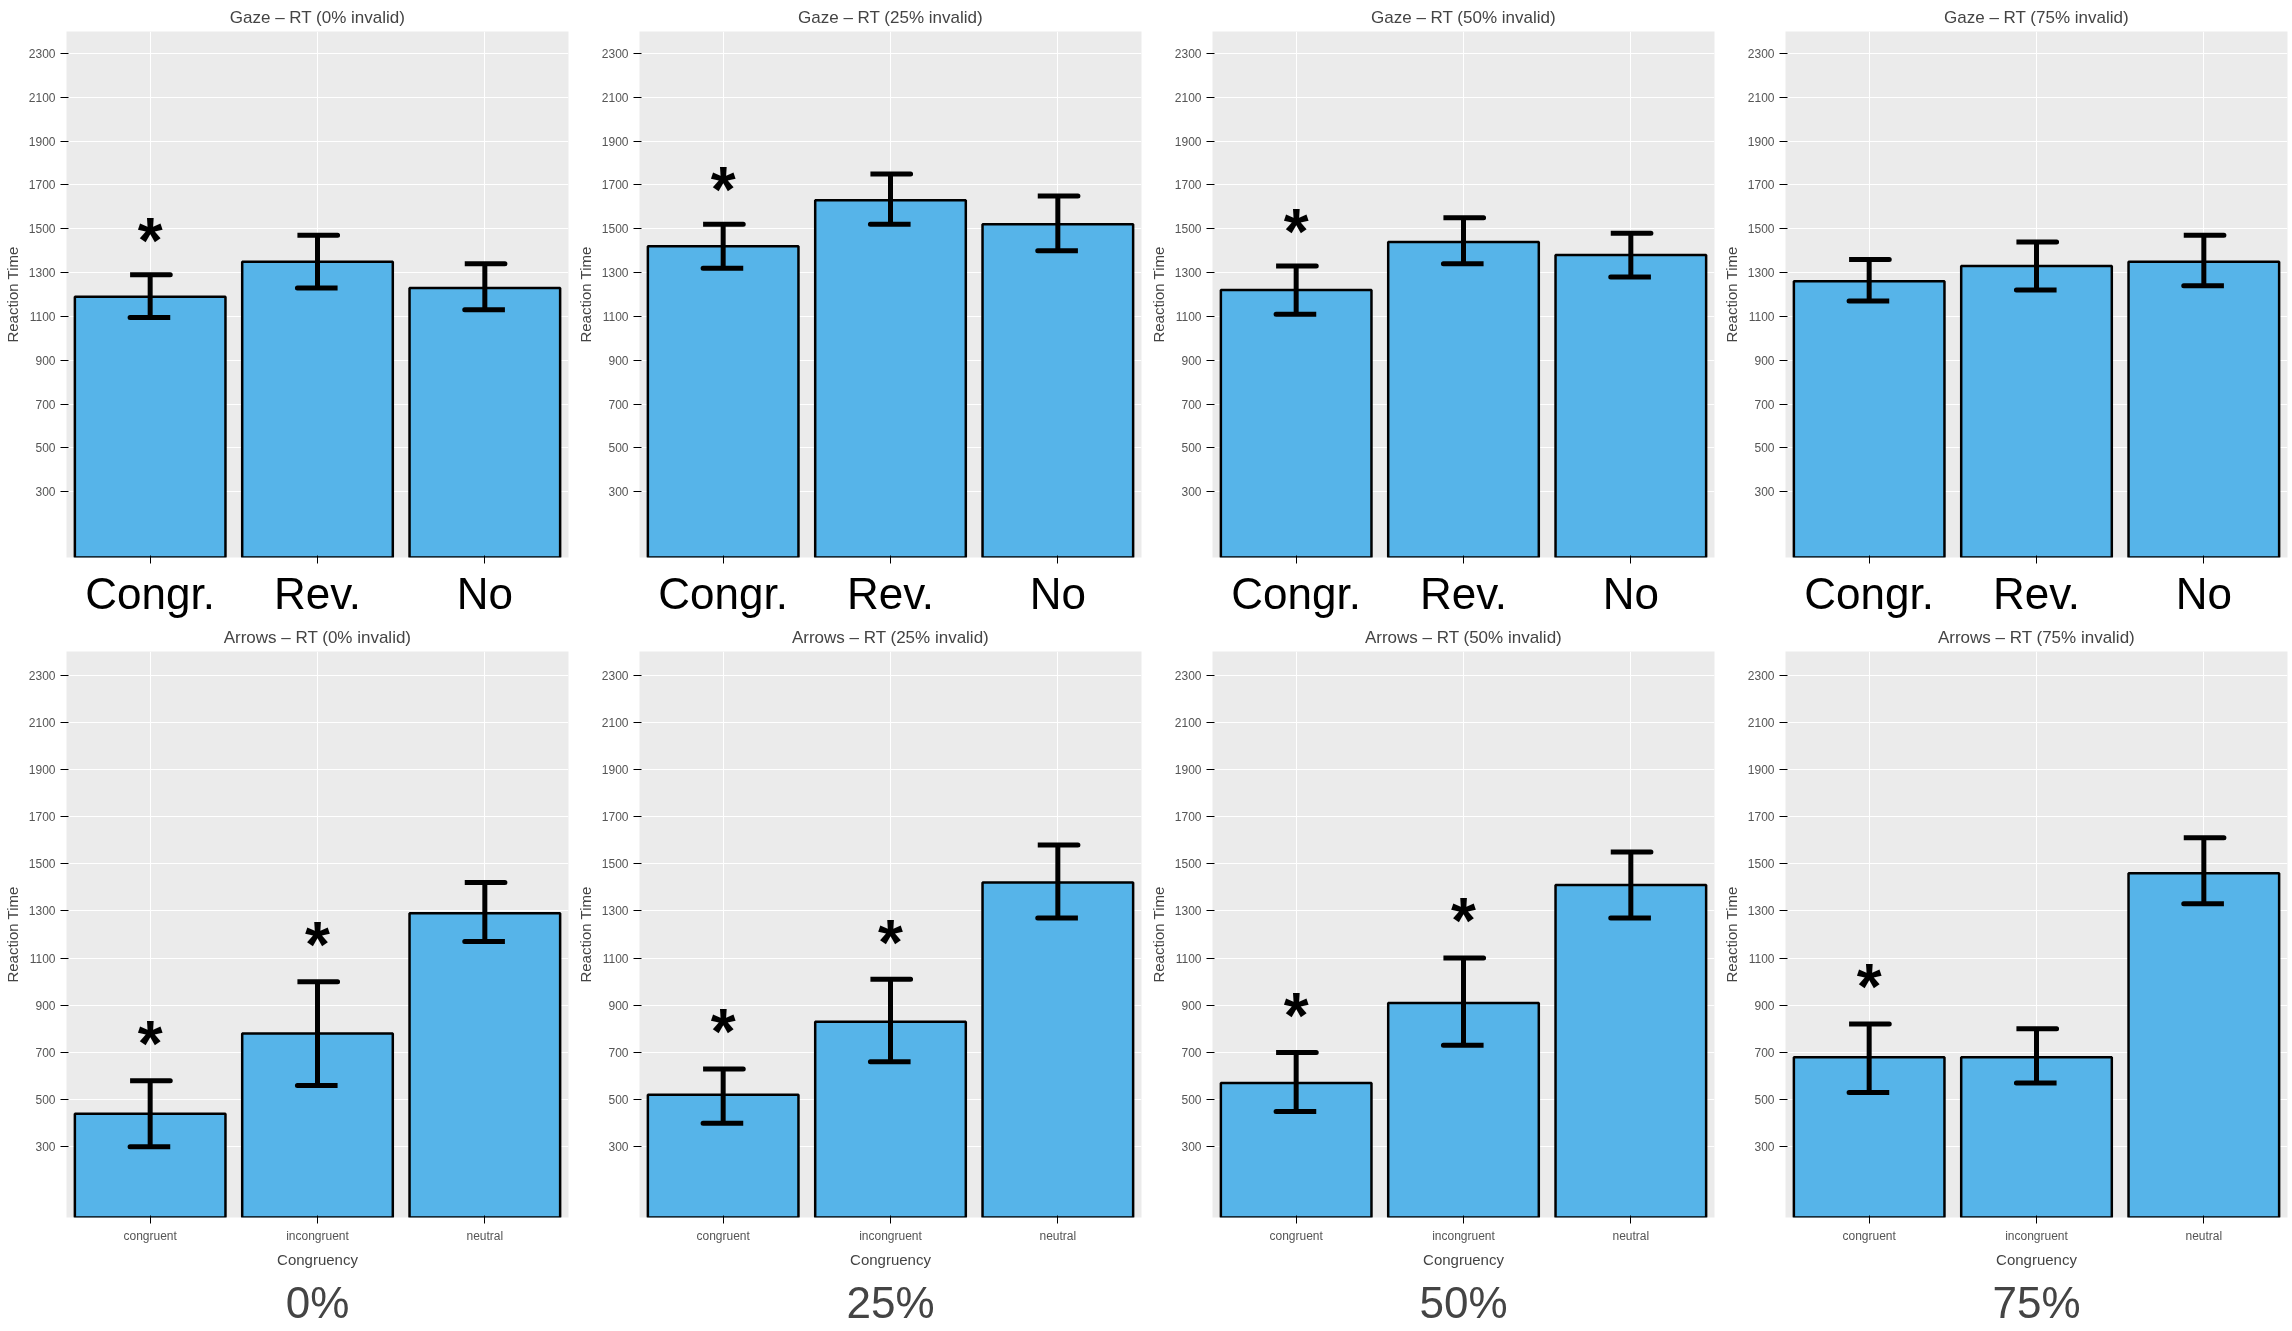 This screenshot has width=2292, height=1331. I want to click on chart-title: Gaze – RT (50% invalid), so click(1463, 17).